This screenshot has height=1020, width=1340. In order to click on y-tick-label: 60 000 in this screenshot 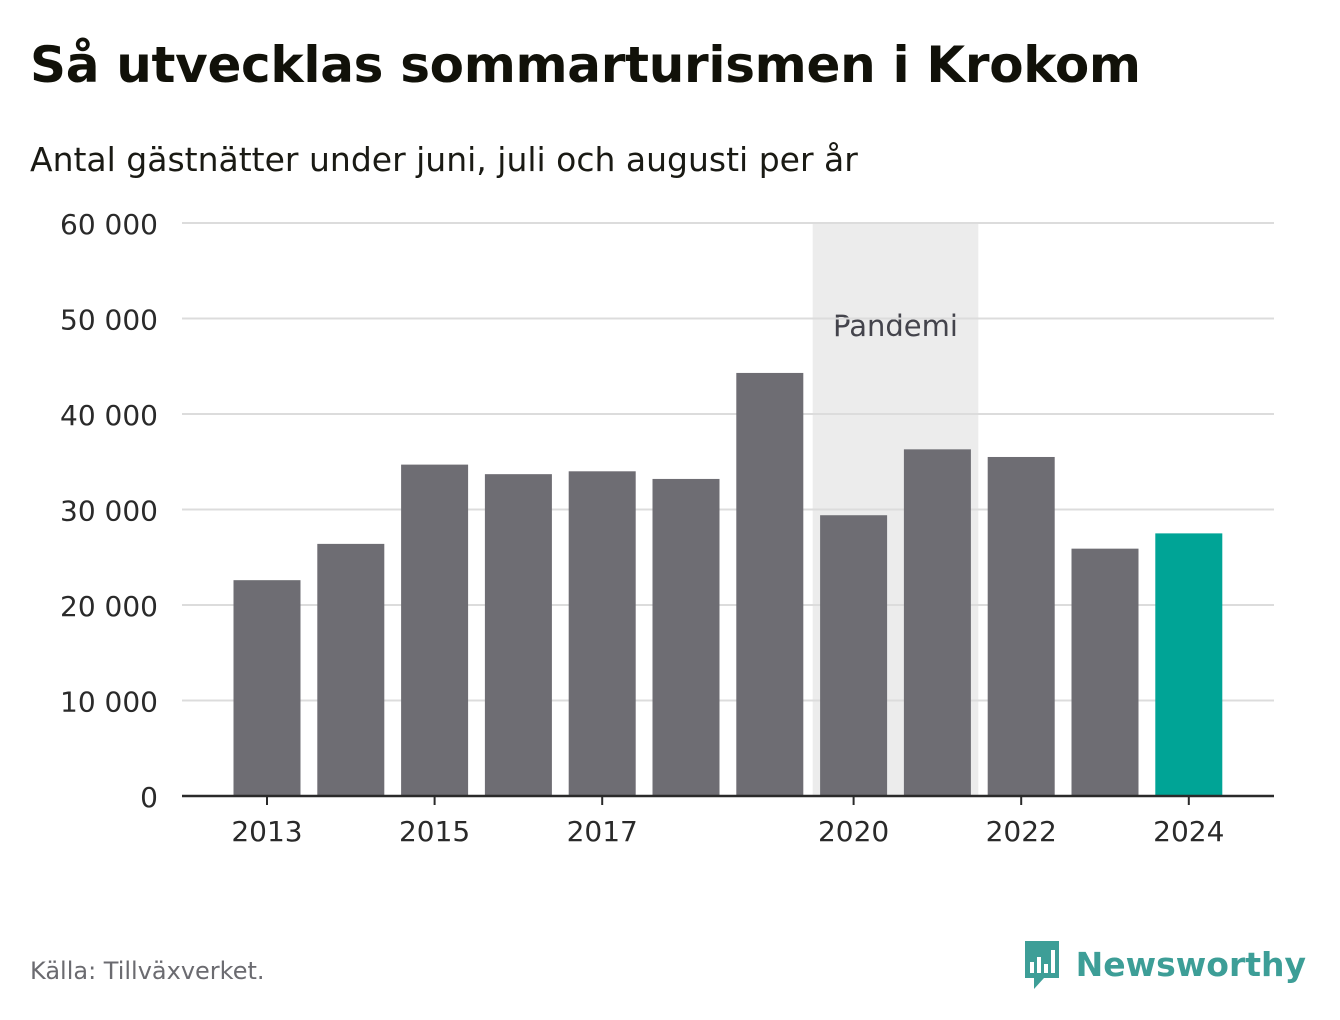, I will do `click(109, 224)`.